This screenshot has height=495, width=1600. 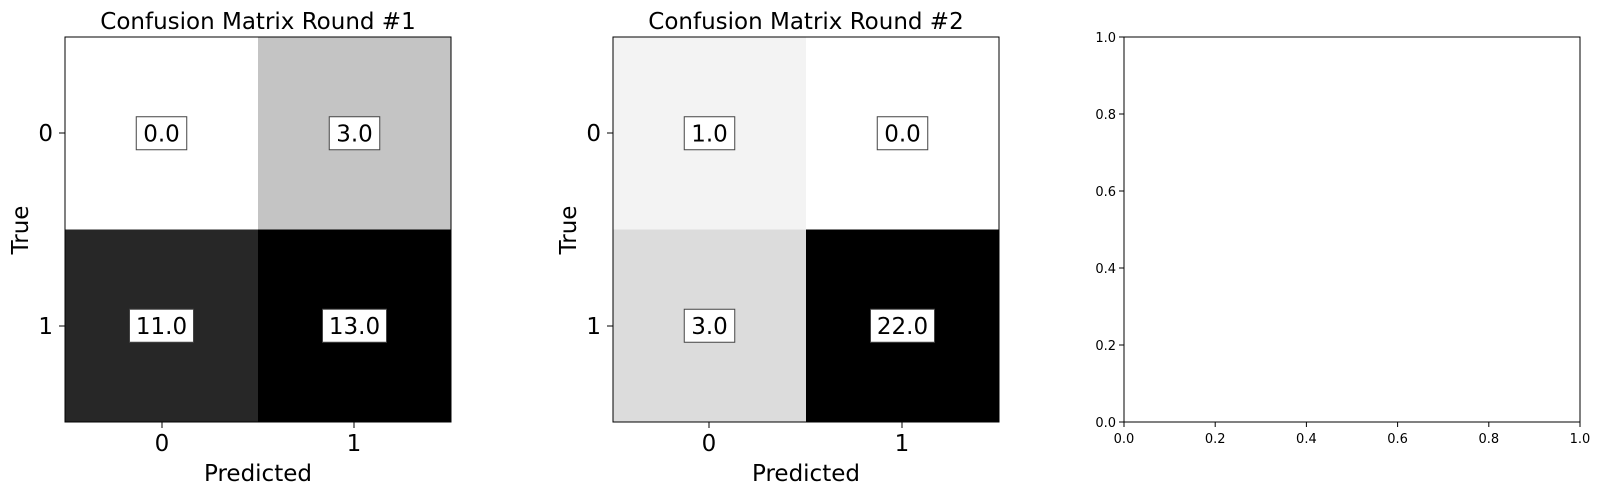 I want to click on cell-value-2-0-0: 1.0, so click(x=709, y=134).